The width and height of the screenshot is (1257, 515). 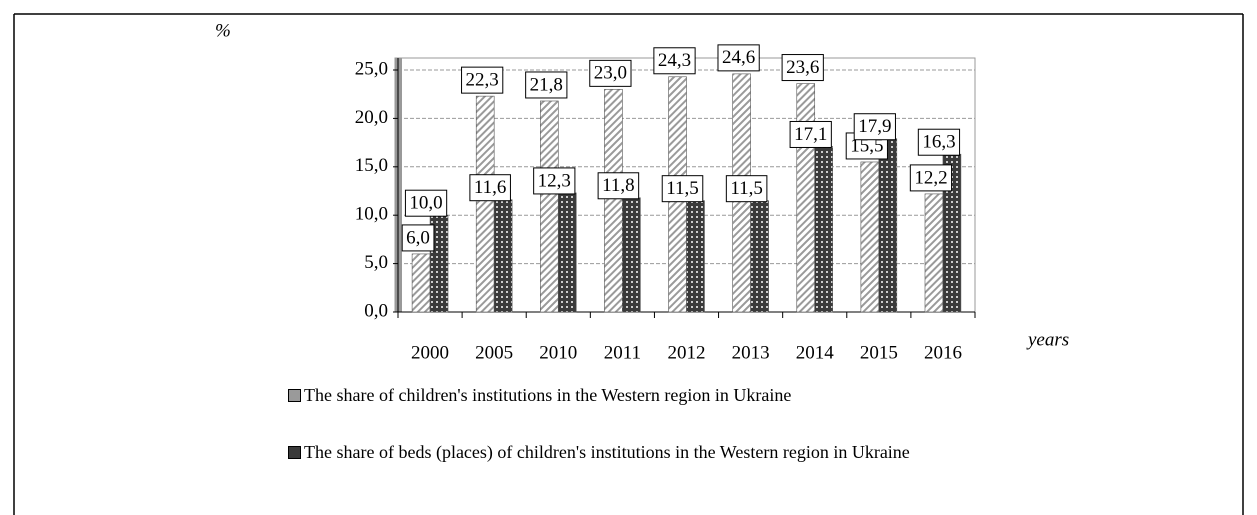 What do you see at coordinates (879, 352) in the screenshot?
I see `x-tick-label: 2015` at bounding box center [879, 352].